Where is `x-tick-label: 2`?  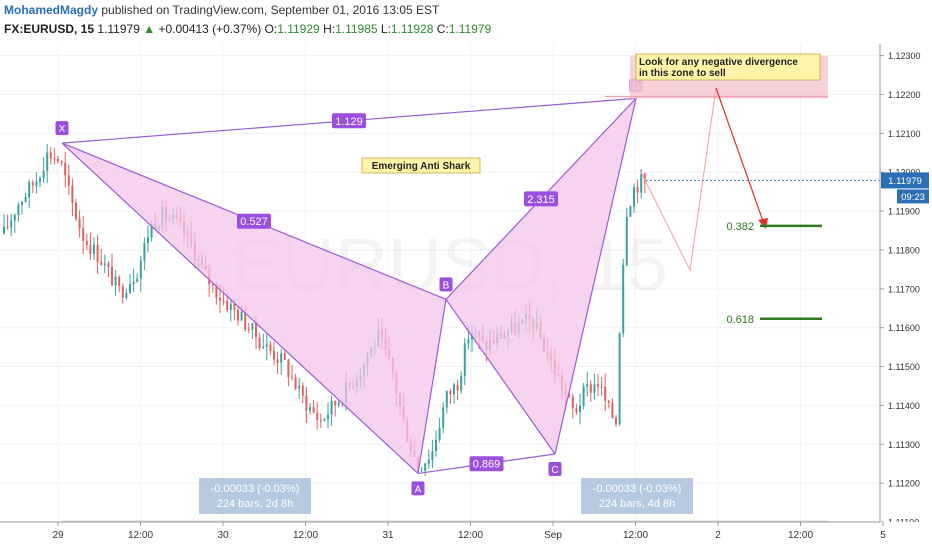
x-tick-label: 2 is located at coordinates (718, 535).